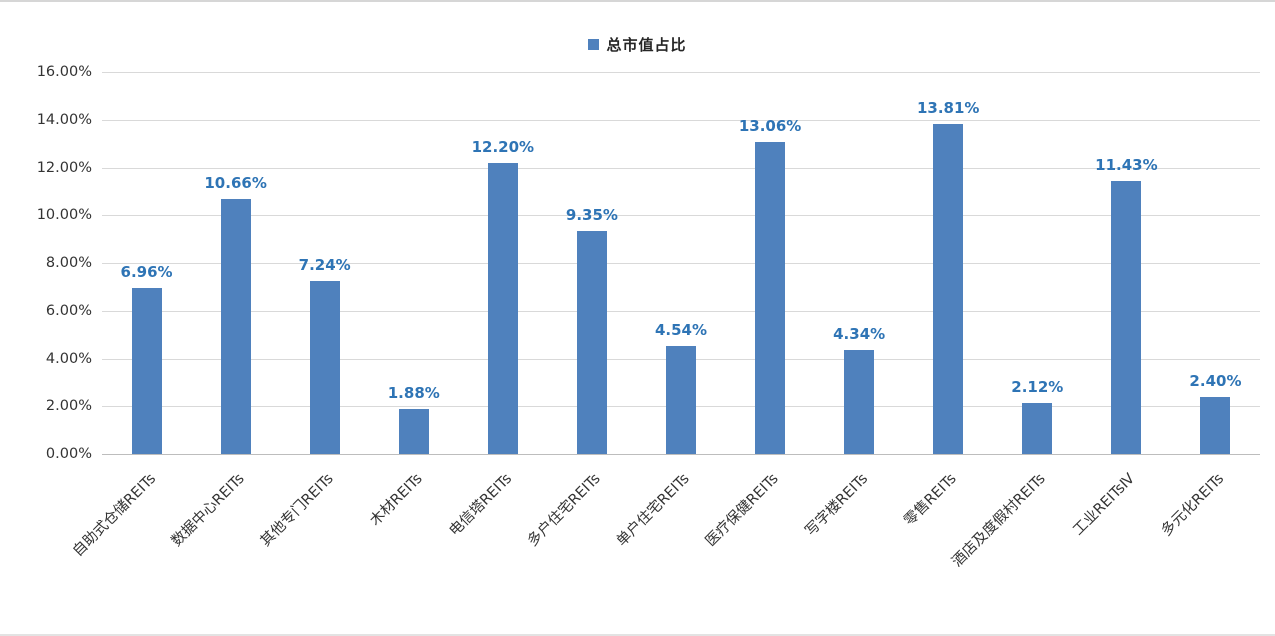  Describe the element at coordinates (64, 120) in the screenshot. I see `y-tick-label: 14.00%` at that location.